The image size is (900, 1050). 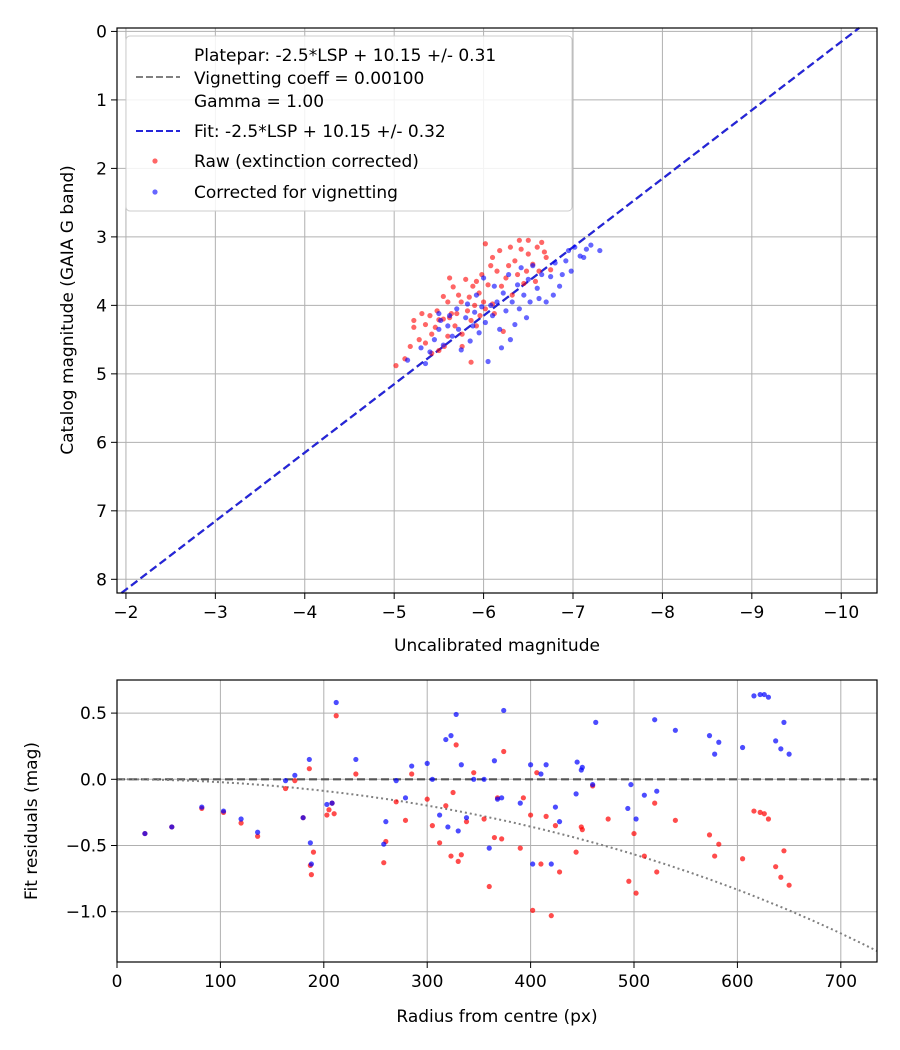 What do you see at coordinates (751, 613) in the screenshot?
I see `top-x-tick-label: −9` at bounding box center [751, 613].